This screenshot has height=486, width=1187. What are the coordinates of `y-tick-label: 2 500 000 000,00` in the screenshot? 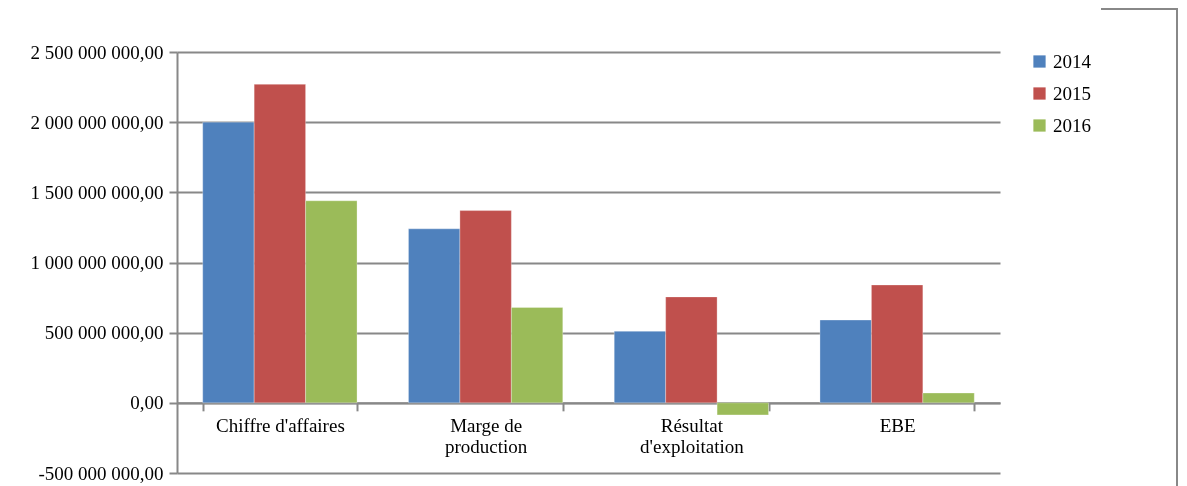 It's located at (97, 52).